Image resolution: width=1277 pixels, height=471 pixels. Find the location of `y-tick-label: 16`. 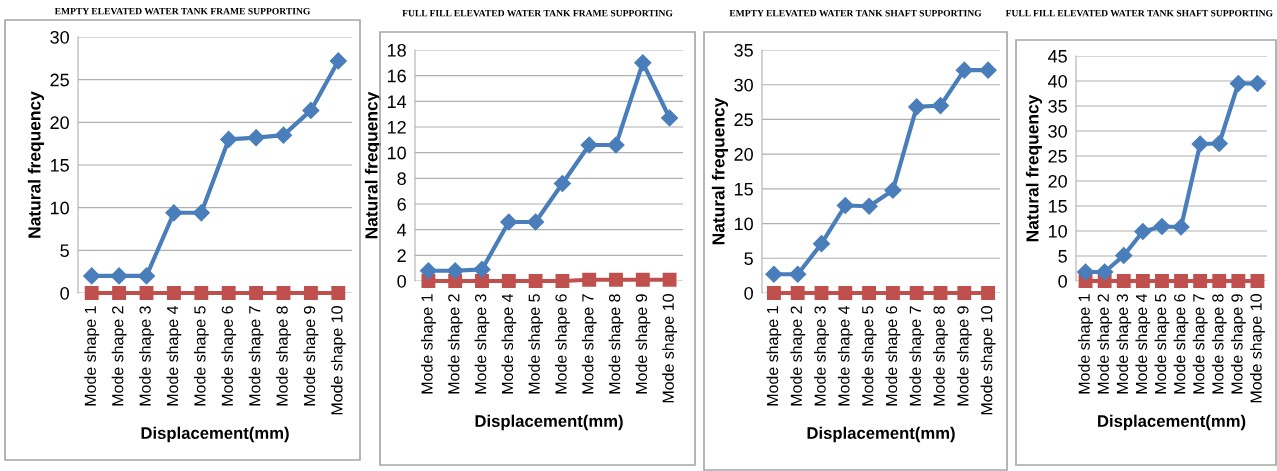

y-tick-label: 16 is located at coordinates (396, 76).